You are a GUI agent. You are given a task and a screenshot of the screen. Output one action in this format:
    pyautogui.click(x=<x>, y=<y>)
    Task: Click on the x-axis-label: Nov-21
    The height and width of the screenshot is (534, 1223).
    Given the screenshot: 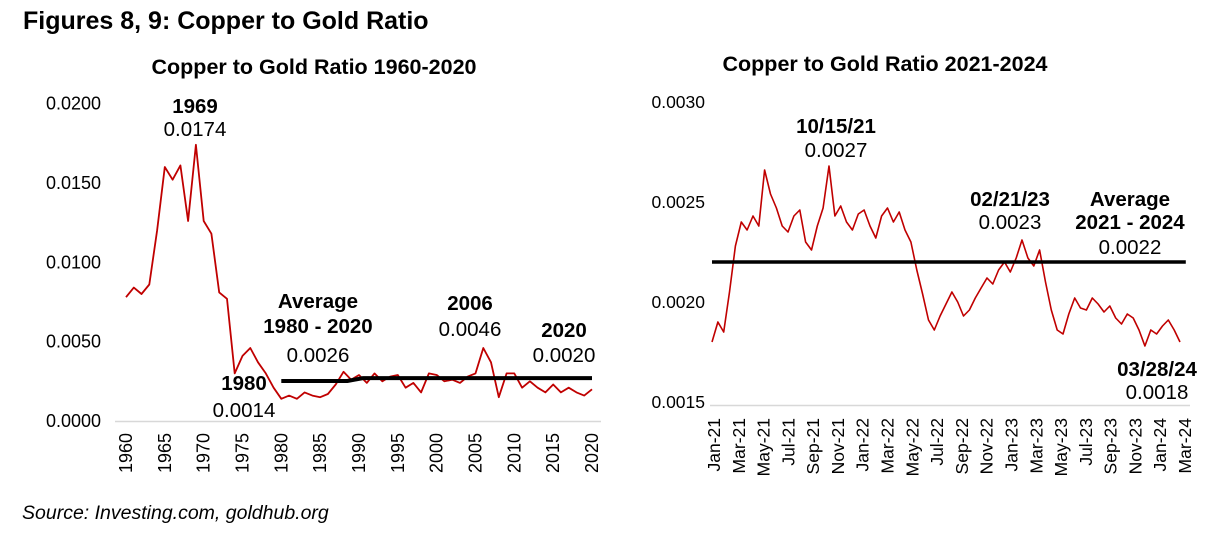 What is the action you would take?
    pyautogui.click(x=838, y=446)
    